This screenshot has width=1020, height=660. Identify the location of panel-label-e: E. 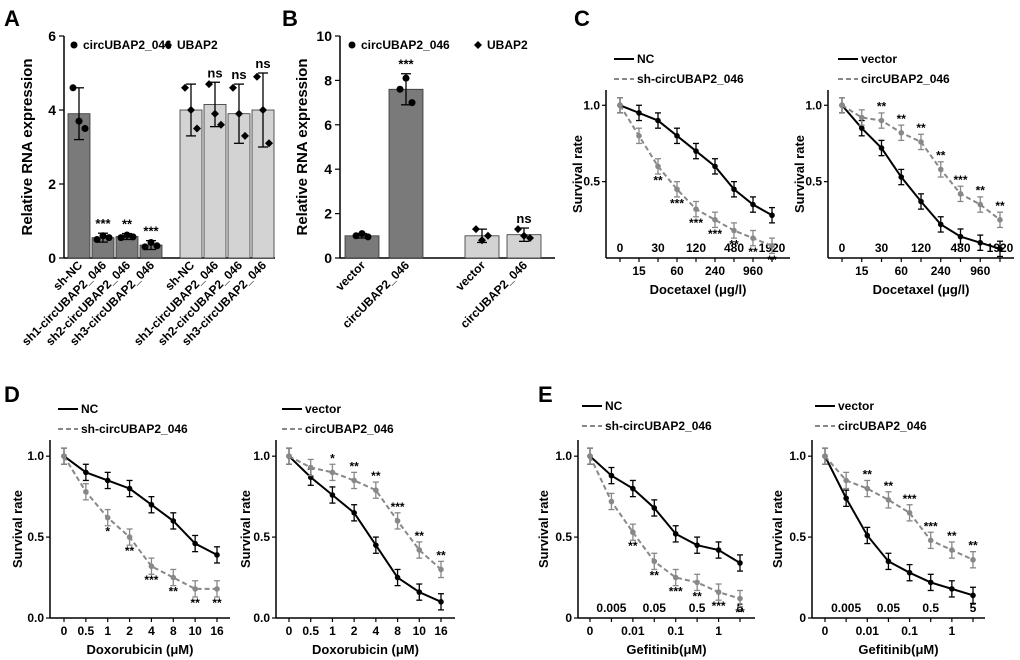
(545, 394).